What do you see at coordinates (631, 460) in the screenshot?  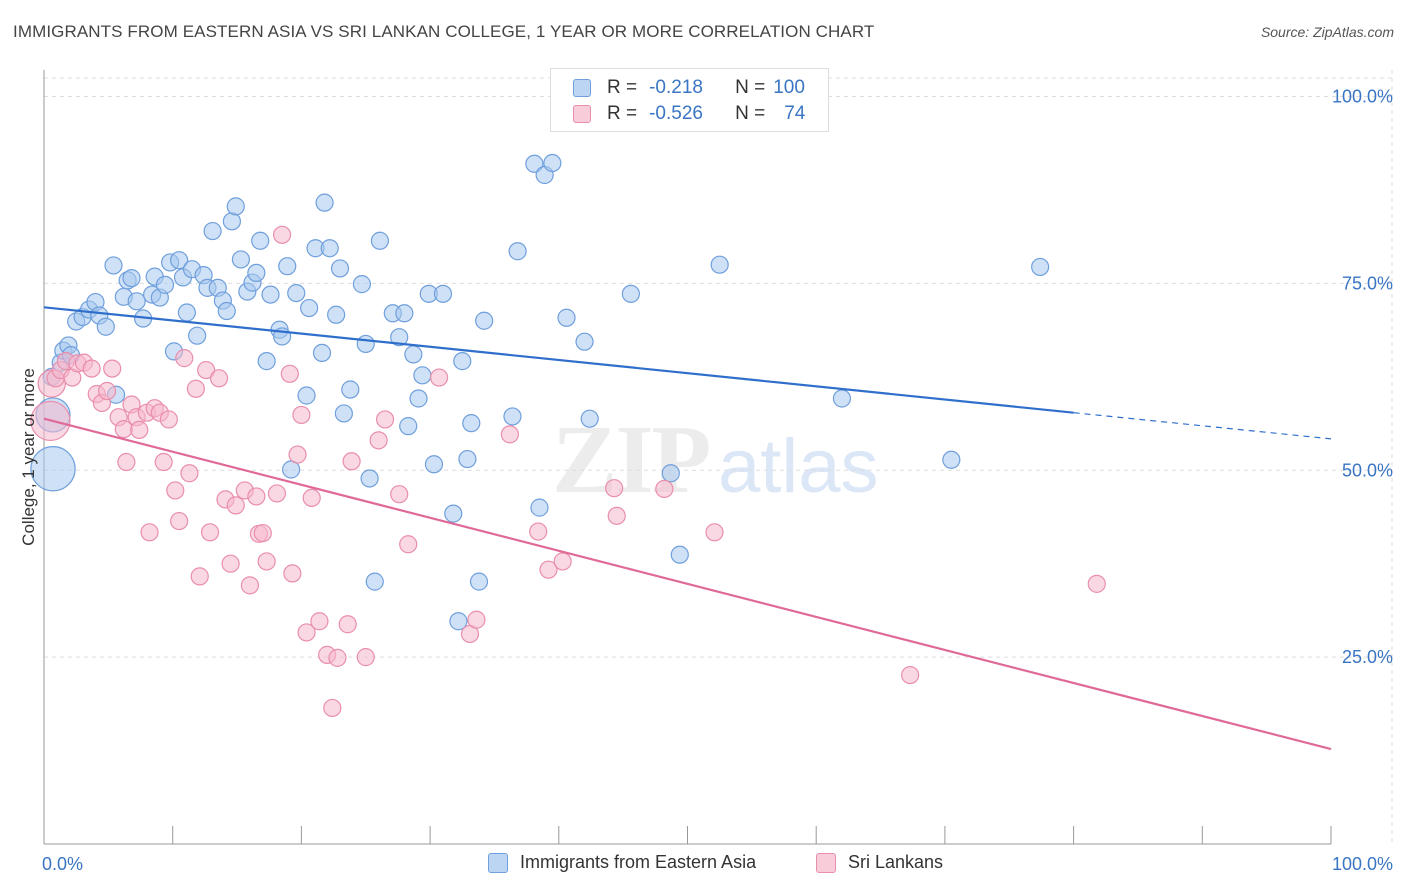 I see `watermark-zip: ZIP` at bounding box center [631, 460].